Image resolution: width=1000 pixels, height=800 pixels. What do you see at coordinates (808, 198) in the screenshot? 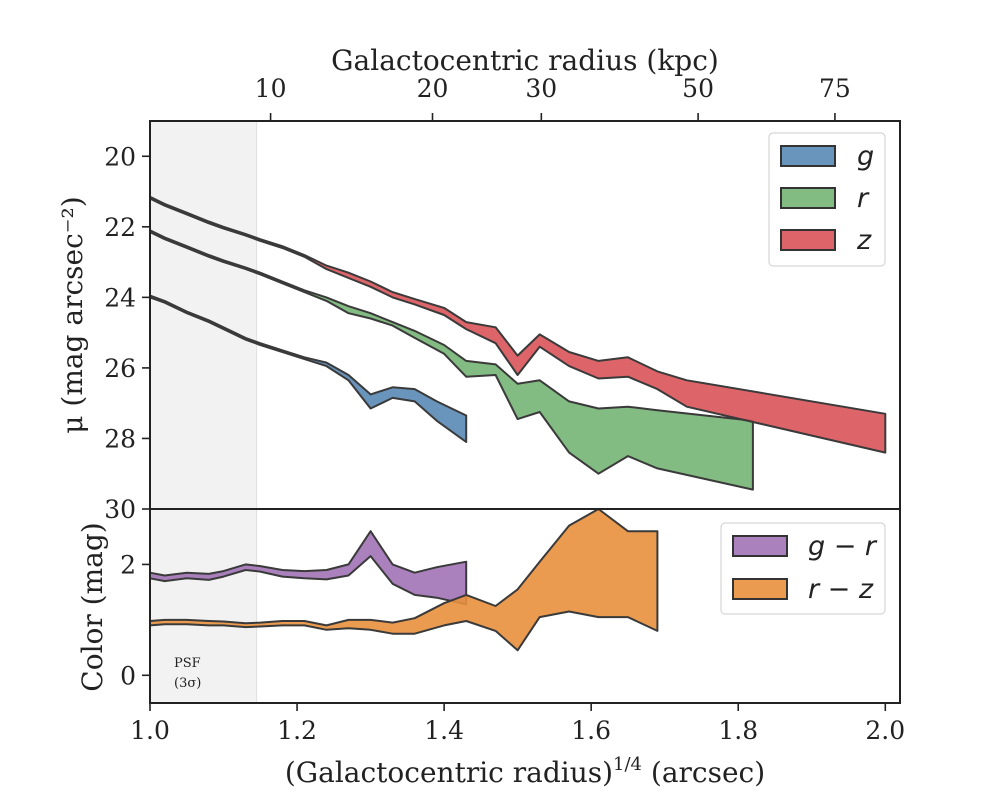
I see `legend-swatch-r` at bounding box center [808, 198].